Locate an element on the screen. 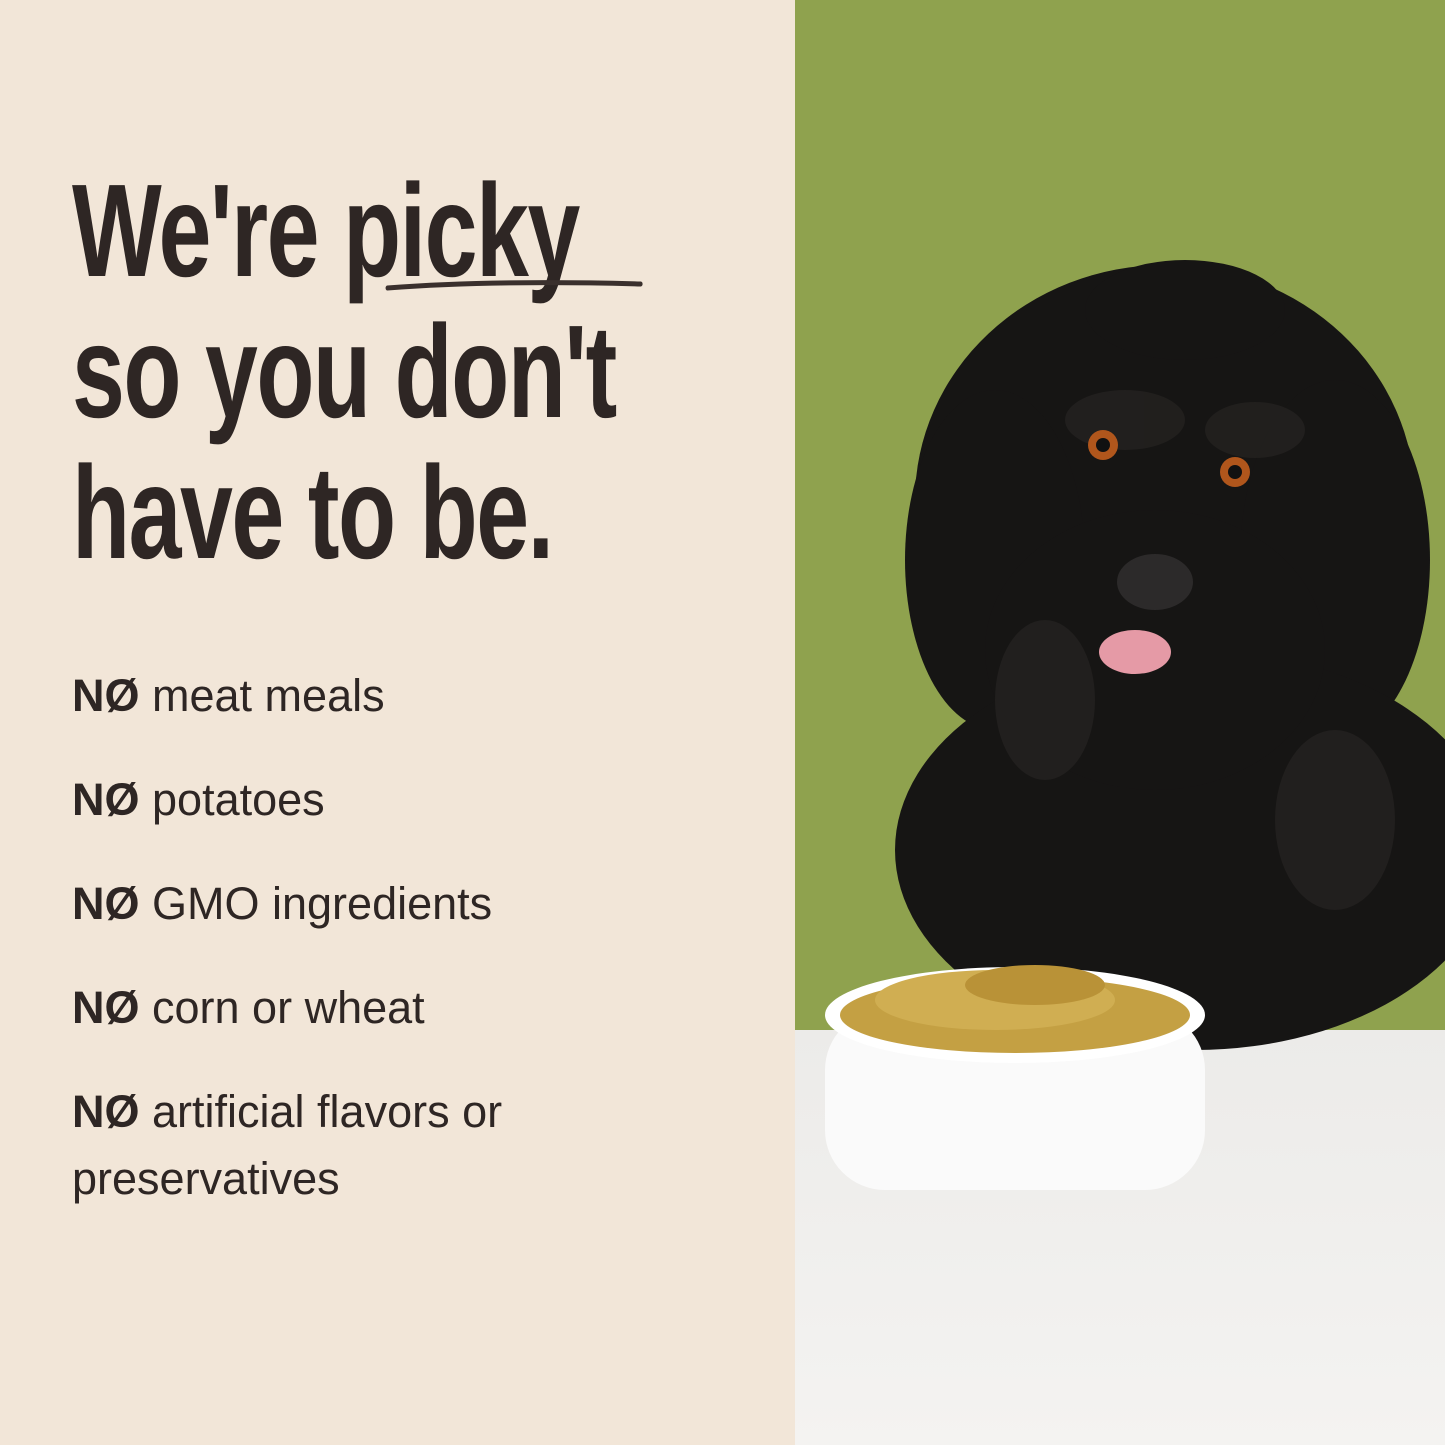 The width and height of the screenshot is (1445, 1445). list-item: NØ artificial flavors or preservatives is located at coordinates (352, 1145).